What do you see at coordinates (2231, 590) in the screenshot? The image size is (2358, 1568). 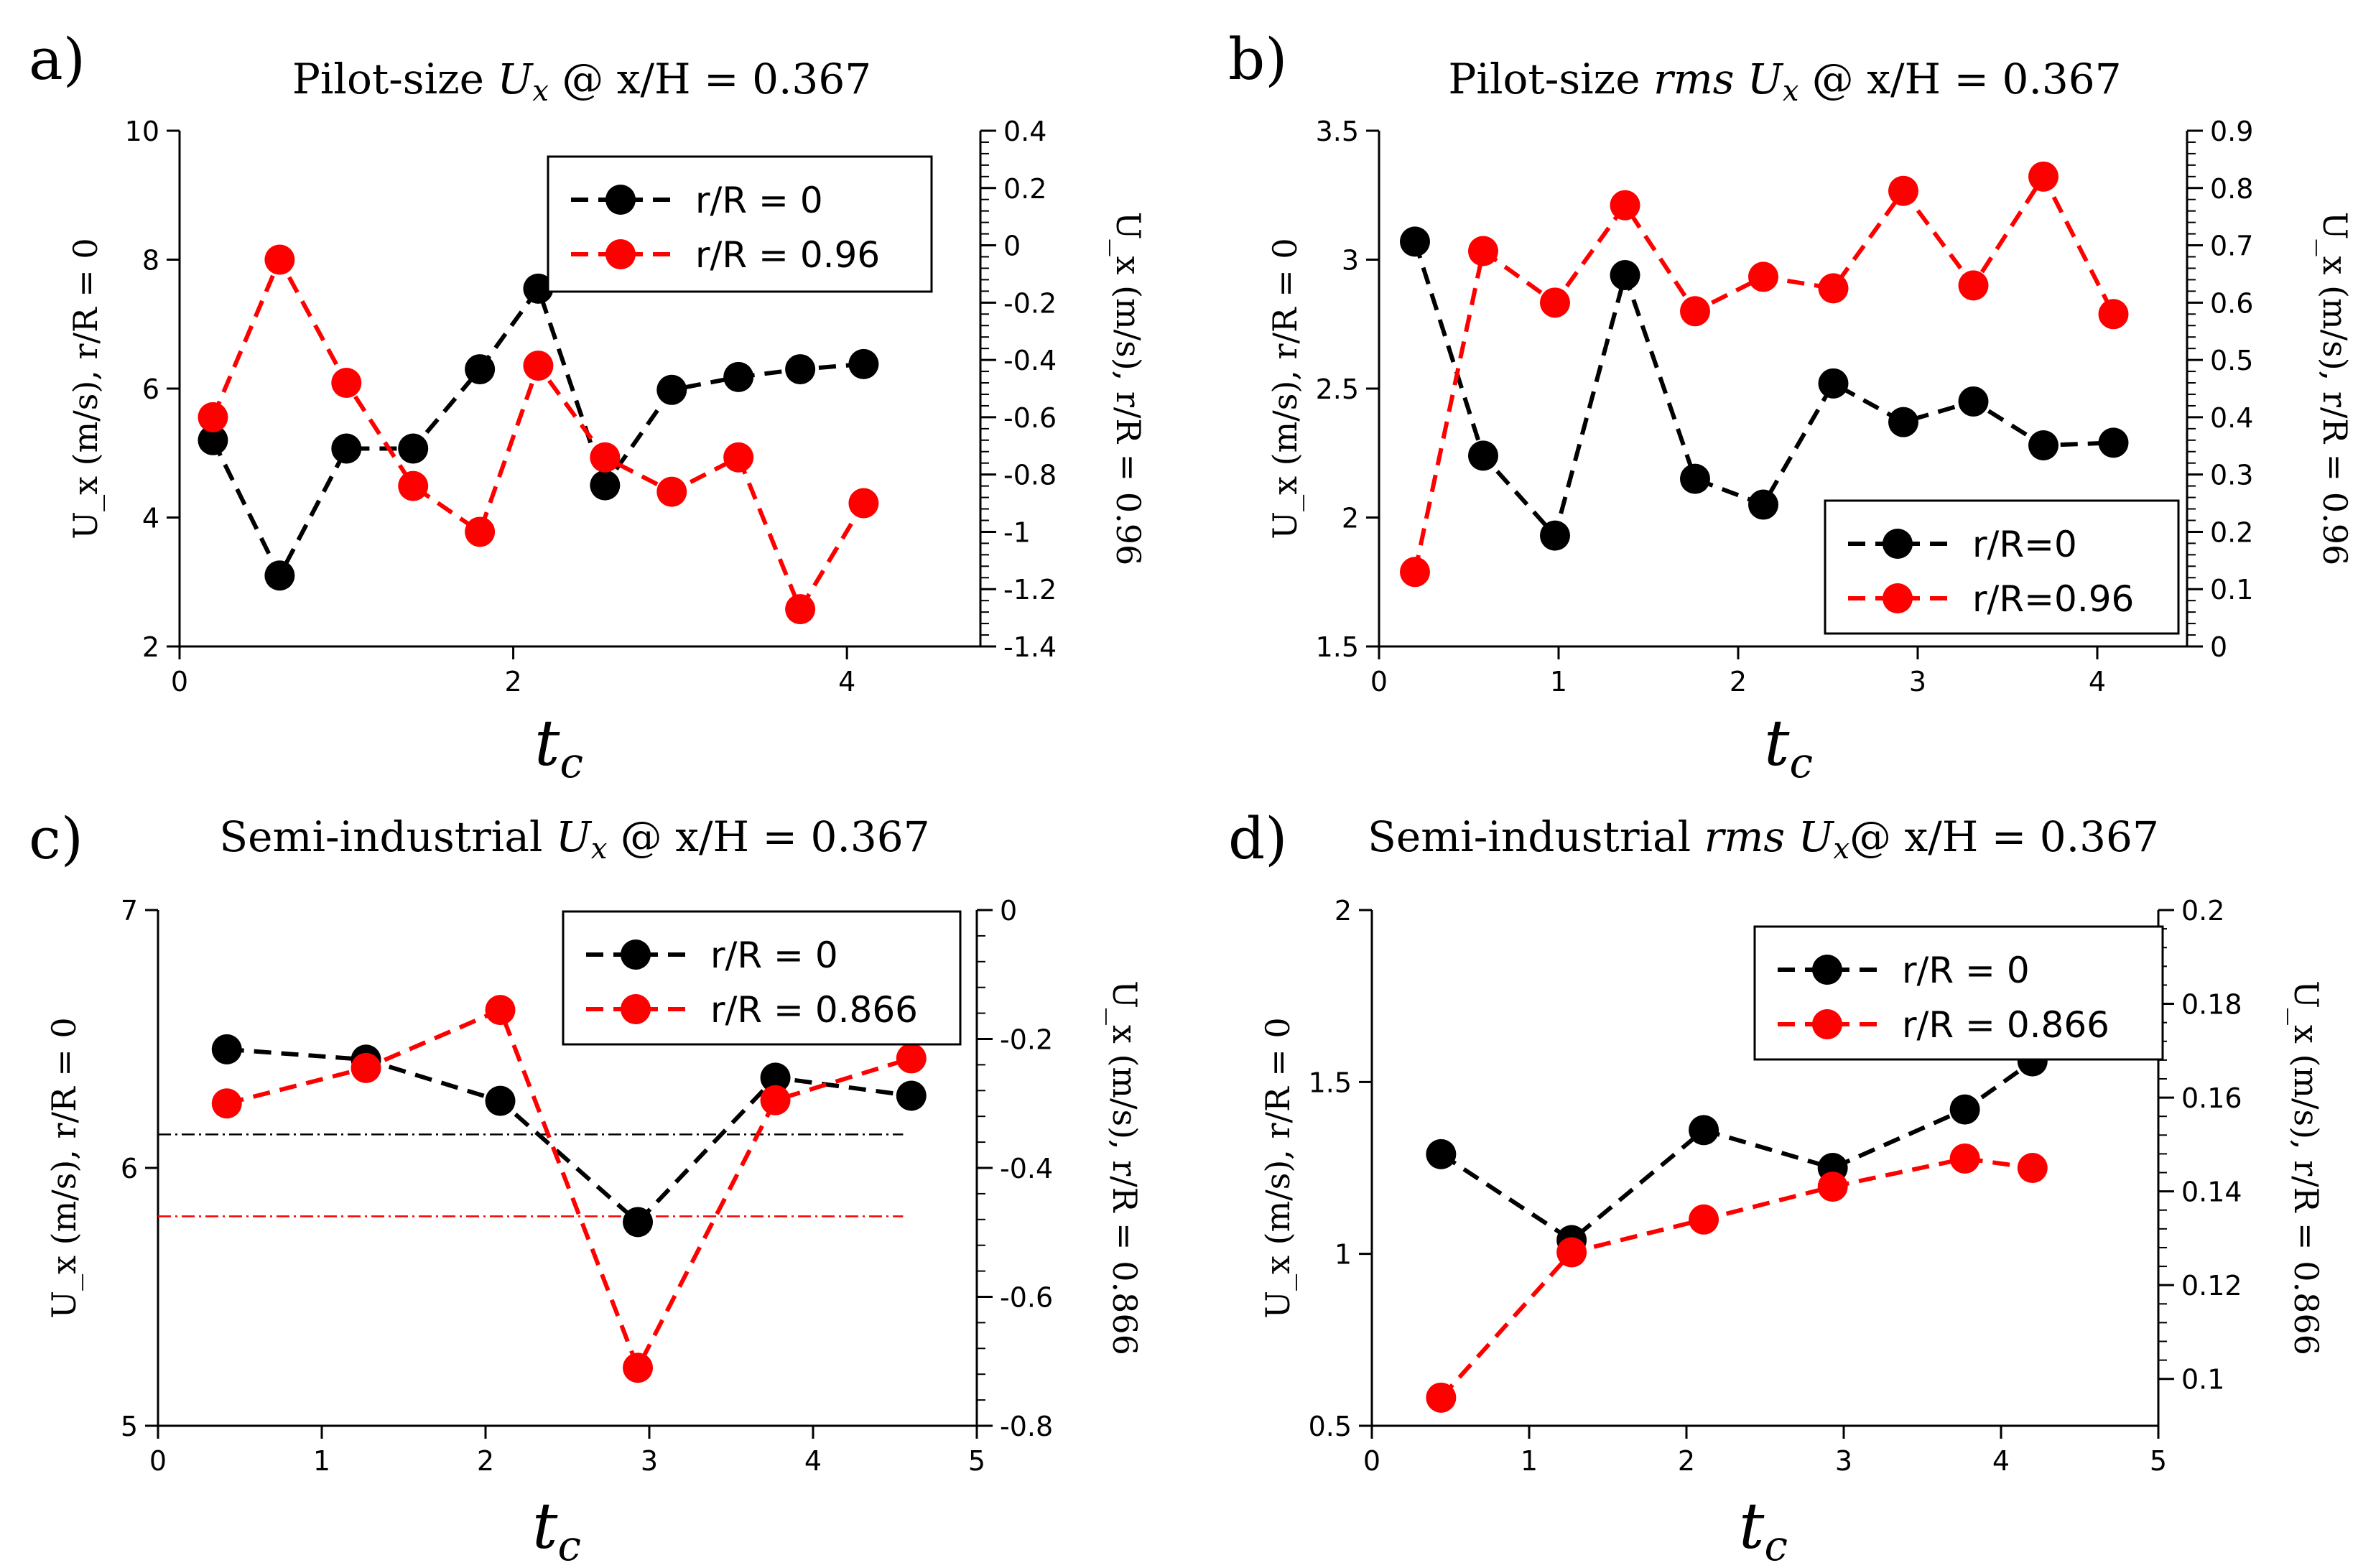 I see `right-y-tick-label: 0.1` at bounding box center [2231, 590].